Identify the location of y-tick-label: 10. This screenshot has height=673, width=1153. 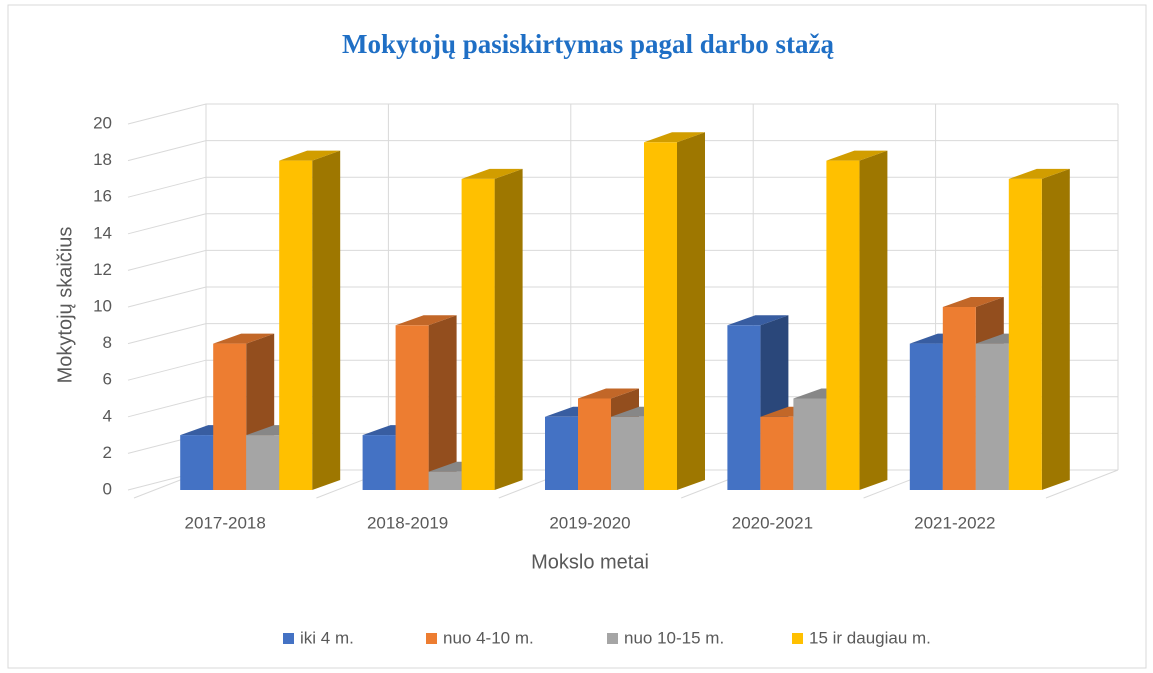
(102, 305).